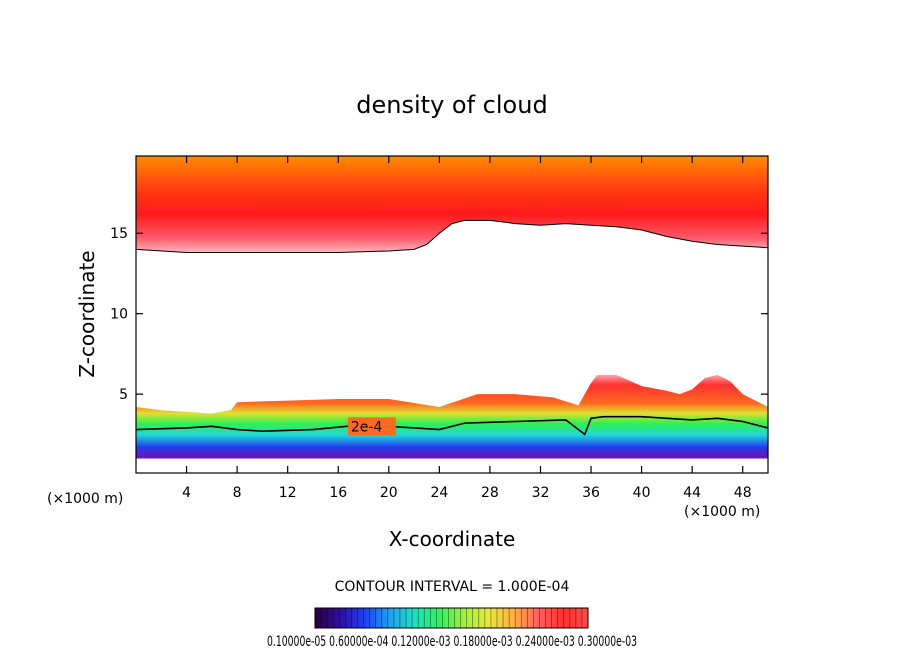 Image resolution: width=904 pixels, height=654 pixels. Describe the element at coordinates (186, 493) in the screenshot. I see `x-tick-label: 4` at that location.